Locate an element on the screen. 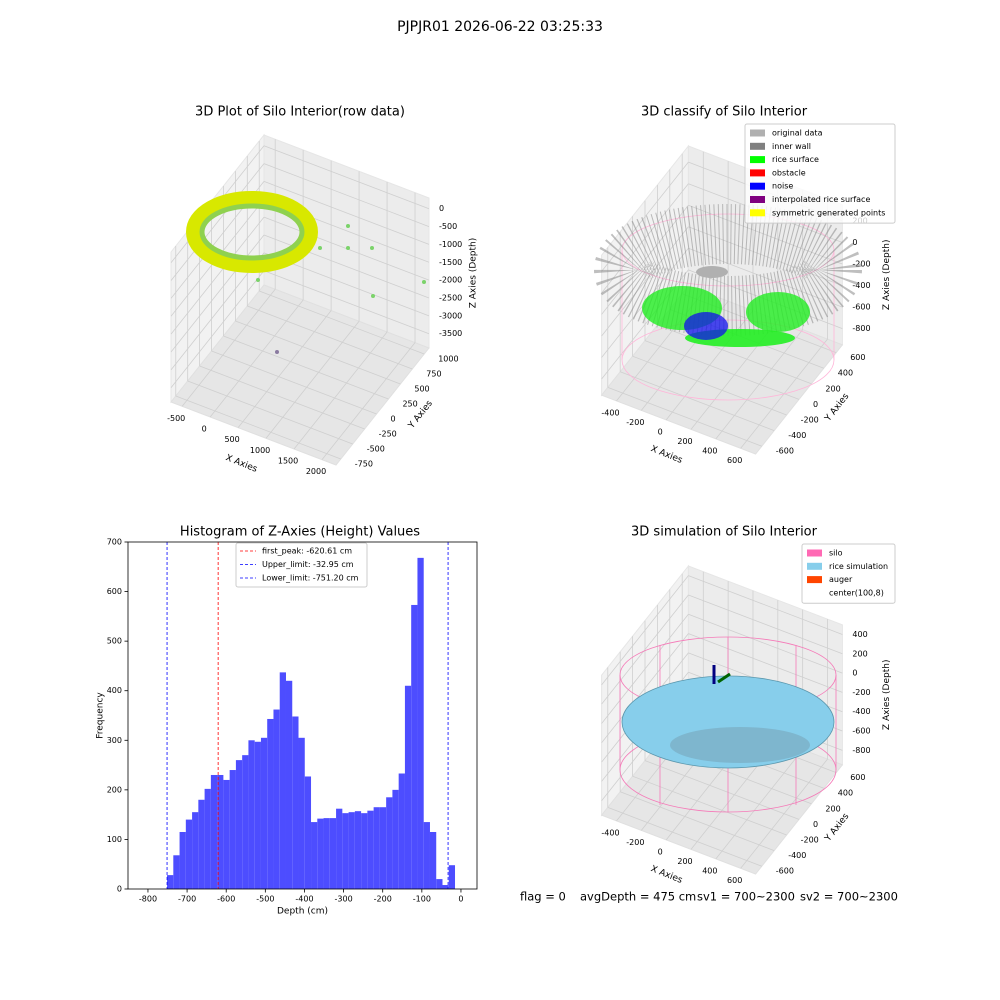  x-axis-label: Depth (cm) is located at coordinates (302, 912).